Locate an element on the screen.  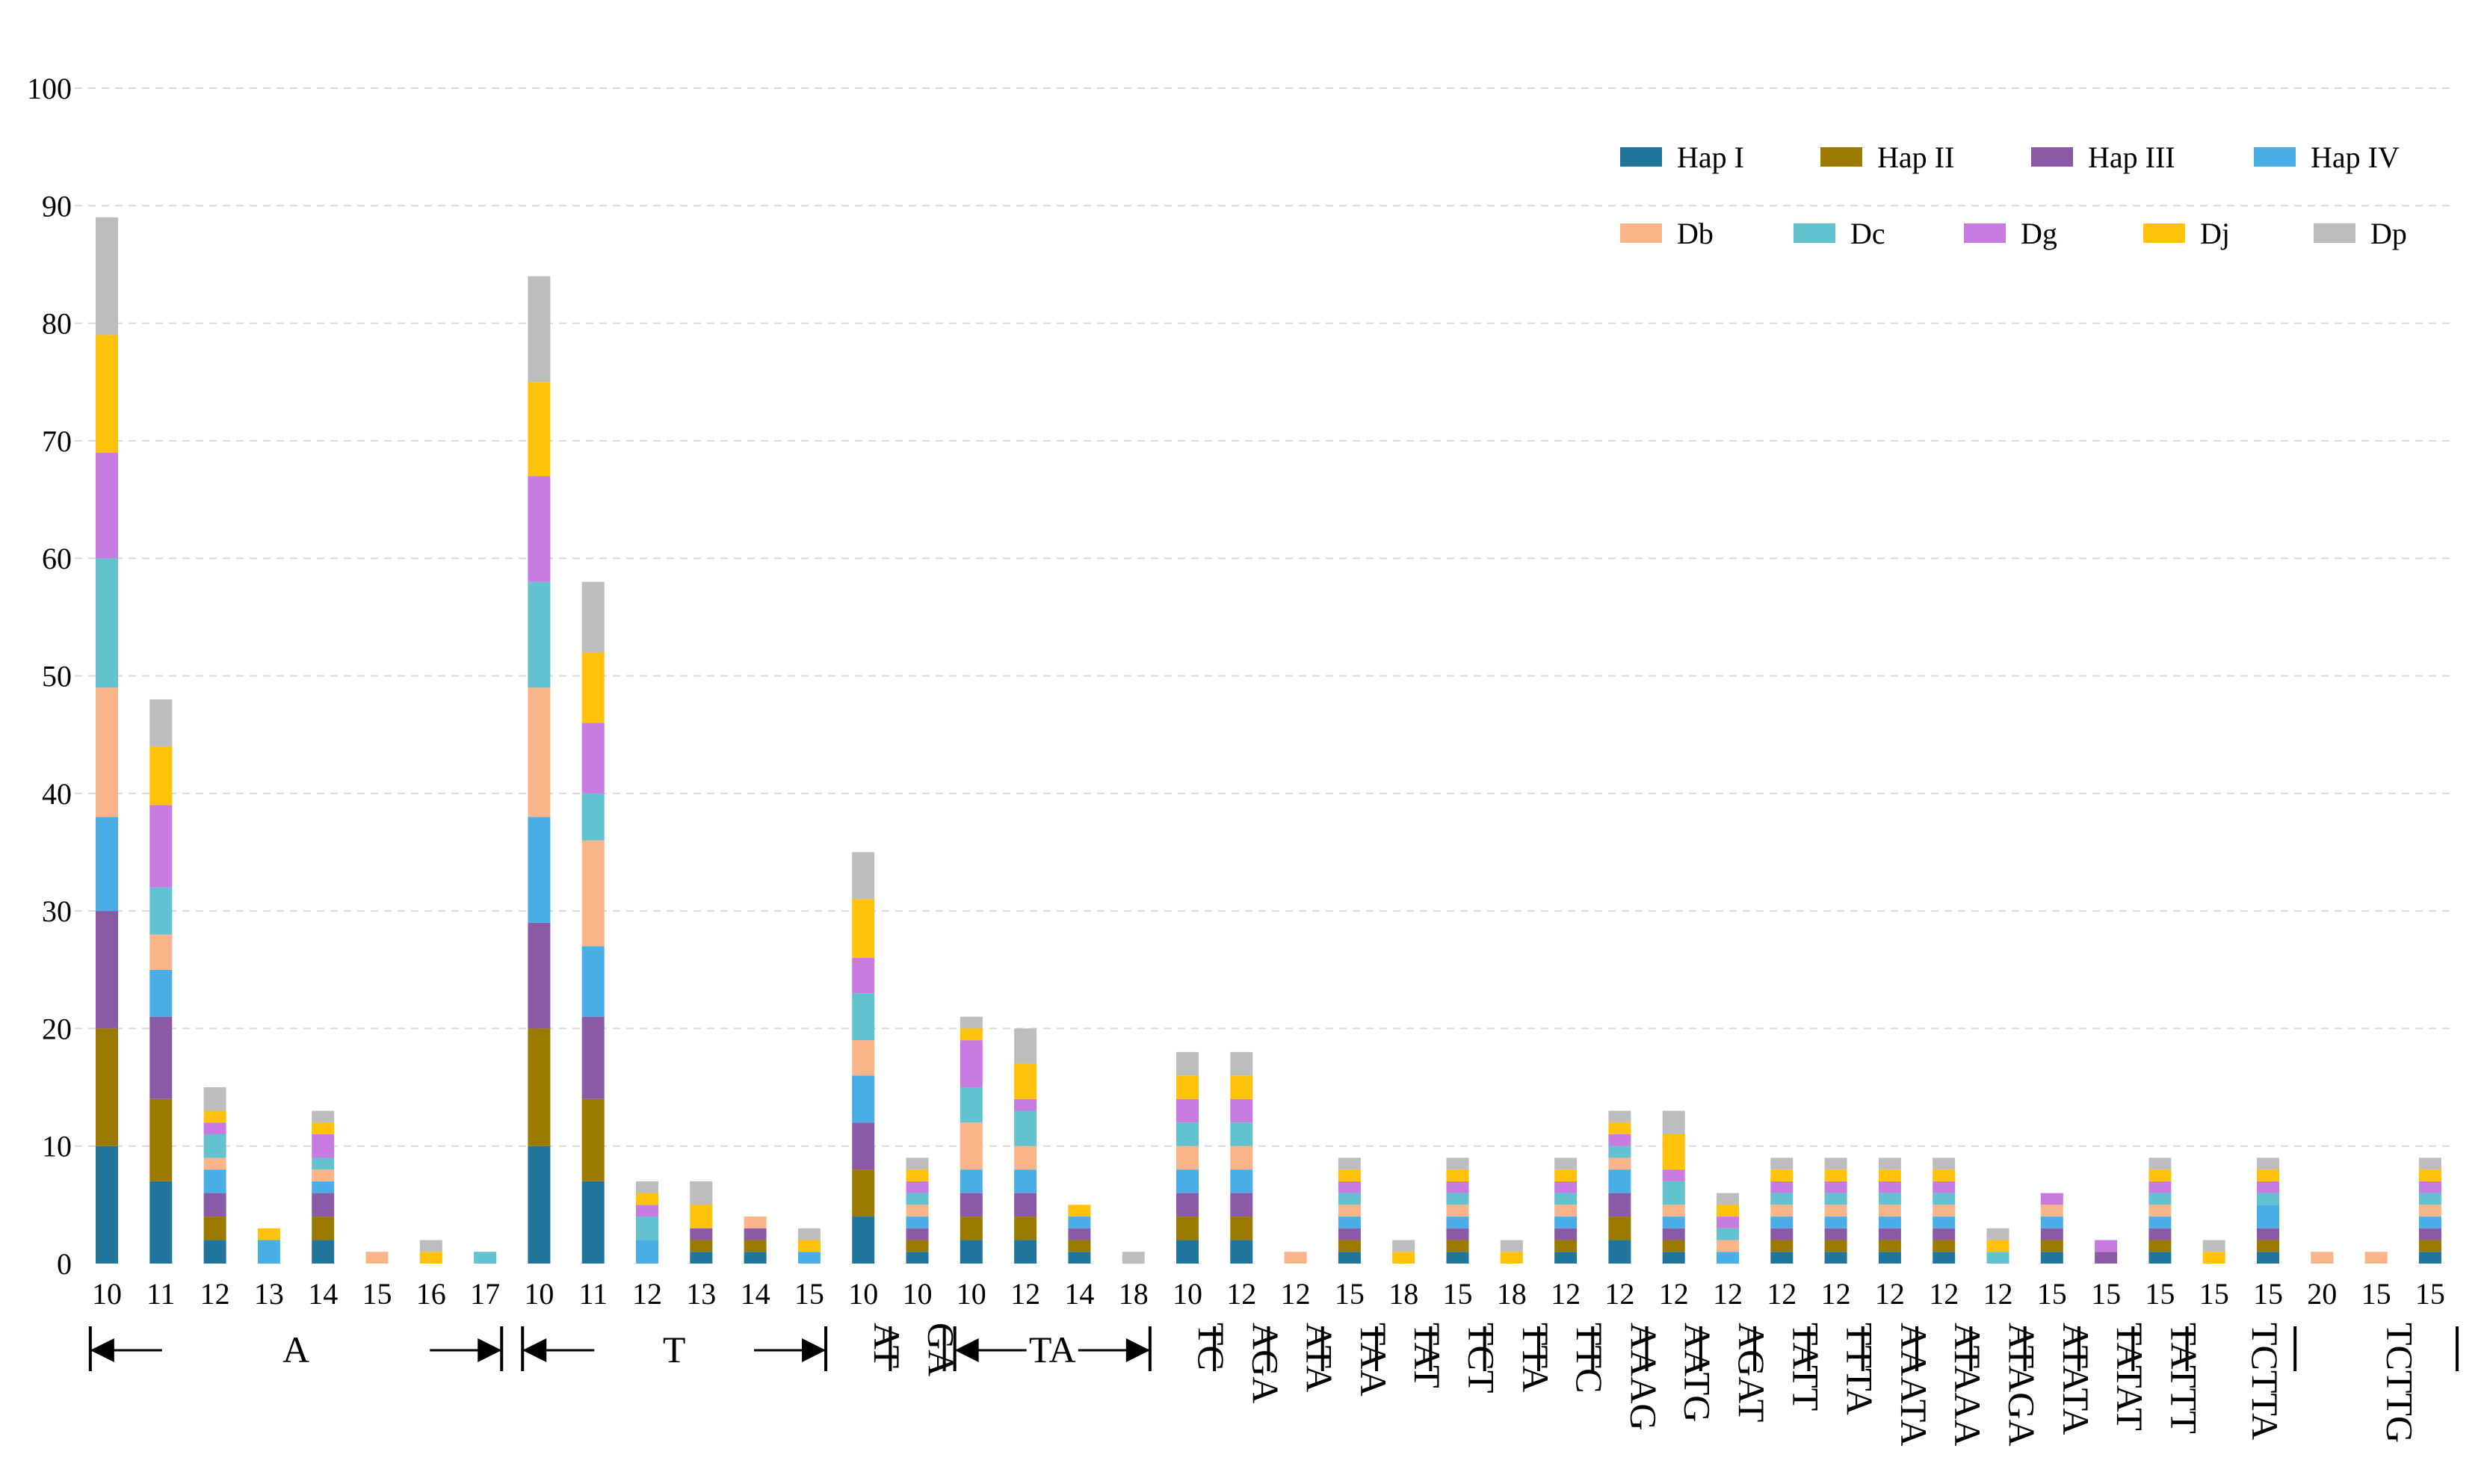
x-tick-label: 12 is located at coordinates (1890, 1294).